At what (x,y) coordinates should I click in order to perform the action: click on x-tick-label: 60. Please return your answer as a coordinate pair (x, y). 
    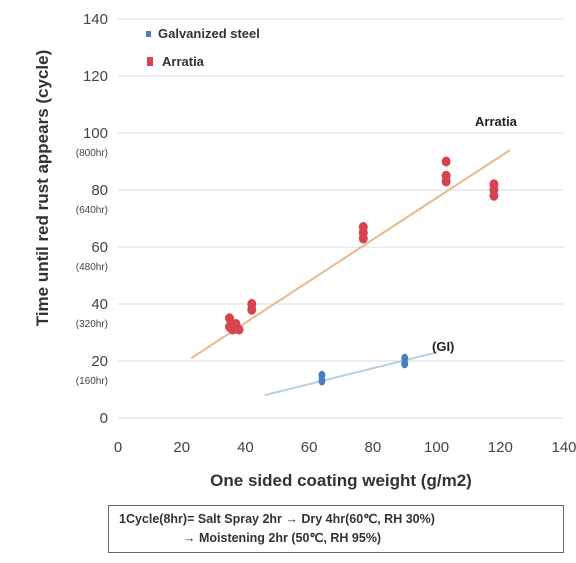
    Looking at the image, I should click on (309, 447).